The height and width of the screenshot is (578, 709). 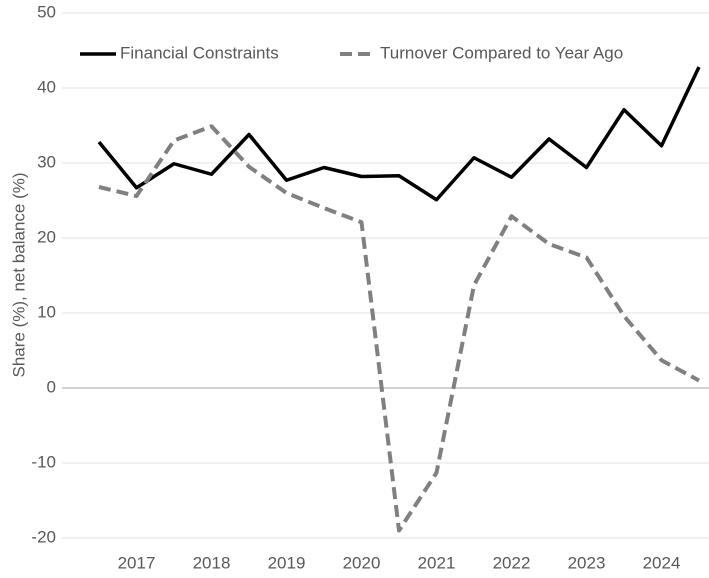 What do you see at coordinates (199, 52) in the screenshot?
I see `legend-label: Financial Constraints` at bounding box center [199, 52].